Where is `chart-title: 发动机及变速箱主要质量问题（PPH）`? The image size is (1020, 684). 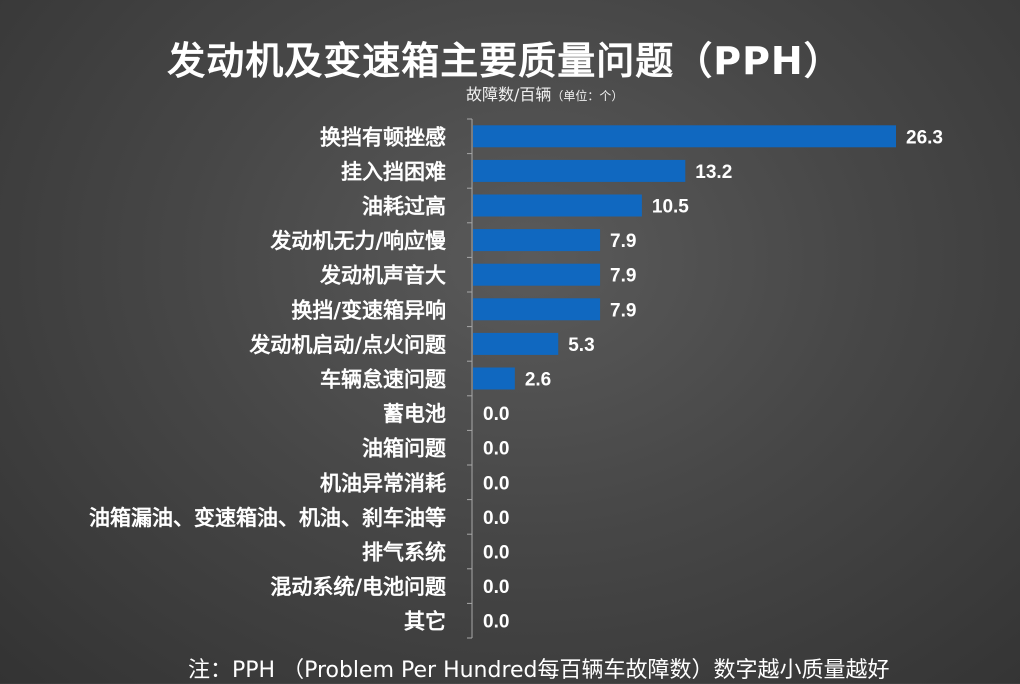 chart-title: 发动机及变速箱主要质量问题（PPH） is located at coordinates (505, 61).